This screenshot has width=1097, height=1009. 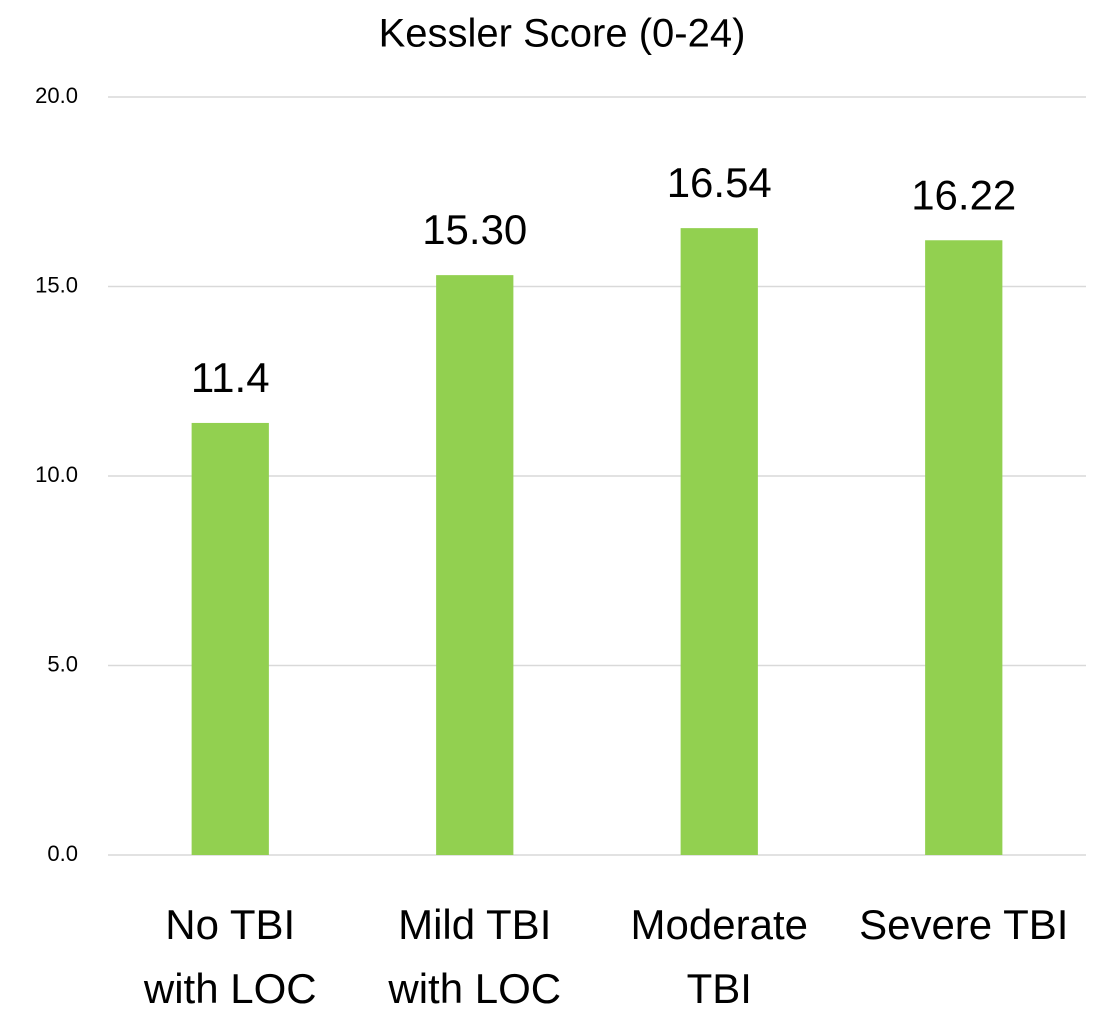 What do you see at coordinates (62, 853) in the screenshot?
I see `y-tick-label: 0.0` at bounding box center [62, 853].